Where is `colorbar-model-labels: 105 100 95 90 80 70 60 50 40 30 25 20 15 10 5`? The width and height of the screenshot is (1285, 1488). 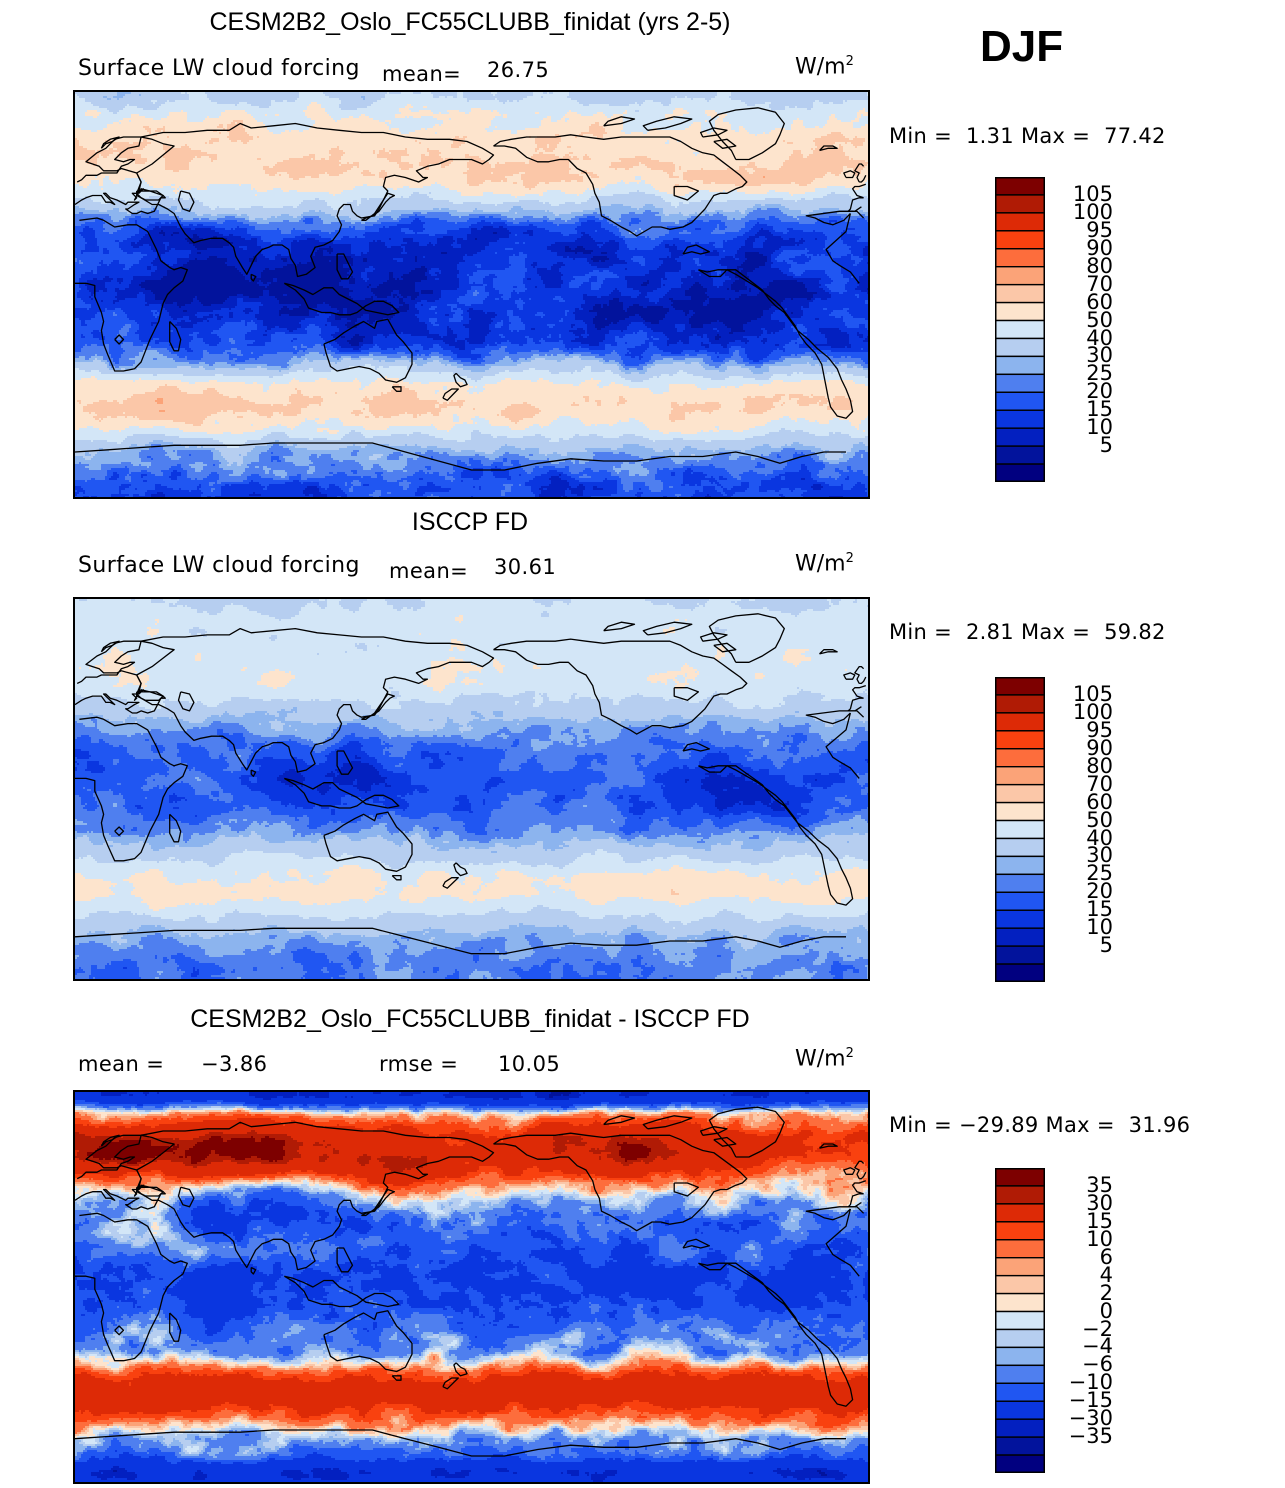
colorbar-model-labels: 105 100 95 90 80 70 60 50 40 30 25 20 15 10 5 is located at coordinates (1082, 329).